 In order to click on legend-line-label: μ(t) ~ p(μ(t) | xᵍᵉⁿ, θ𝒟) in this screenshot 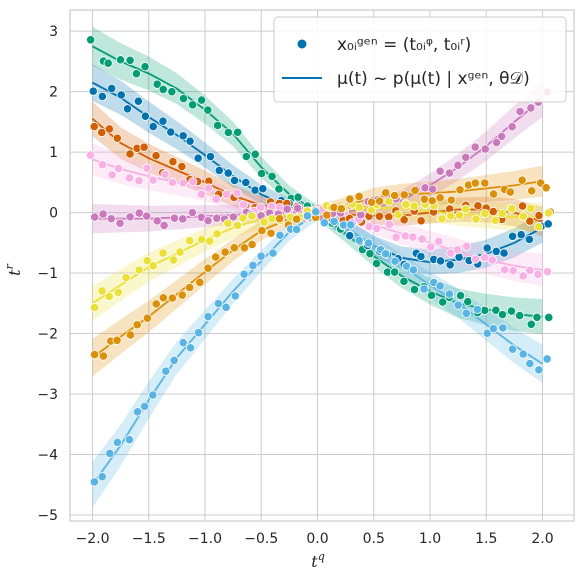, I will do `click(433, 79)`.